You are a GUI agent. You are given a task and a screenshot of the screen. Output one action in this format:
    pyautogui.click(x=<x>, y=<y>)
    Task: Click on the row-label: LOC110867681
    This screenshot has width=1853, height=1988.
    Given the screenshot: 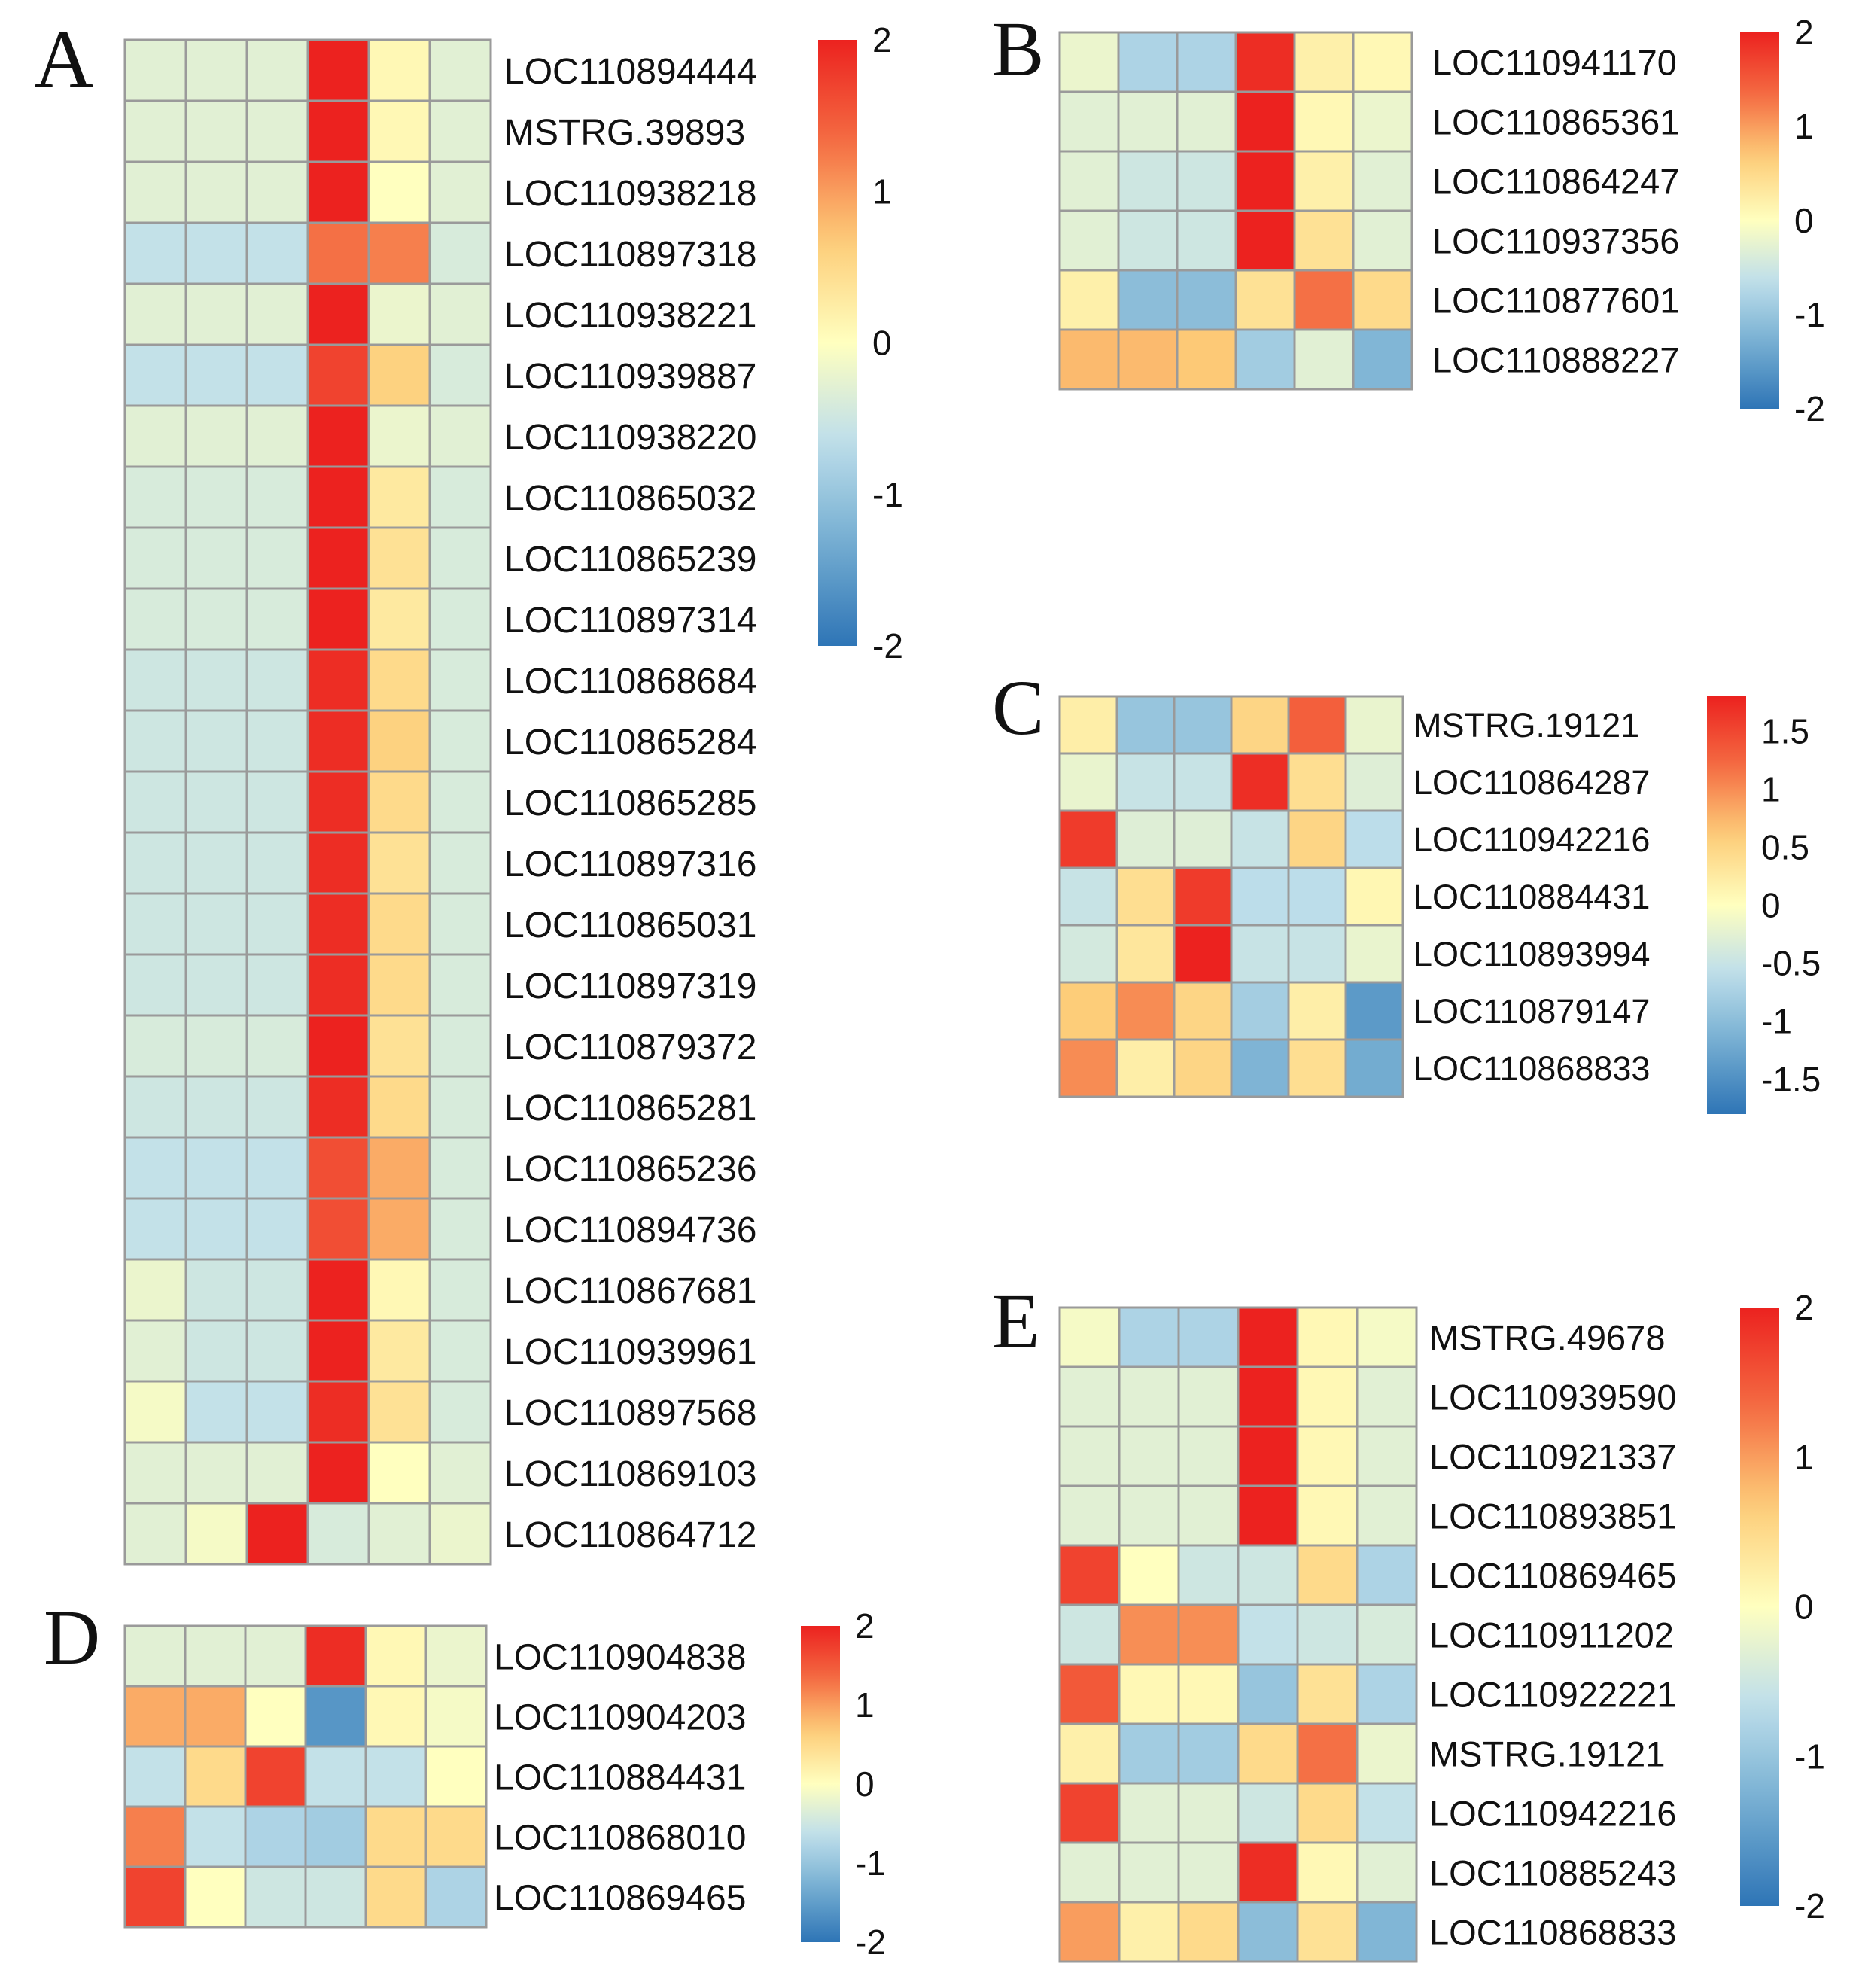 What is the action you would take?
    pyautogui.click(x=630, y=1291)
    